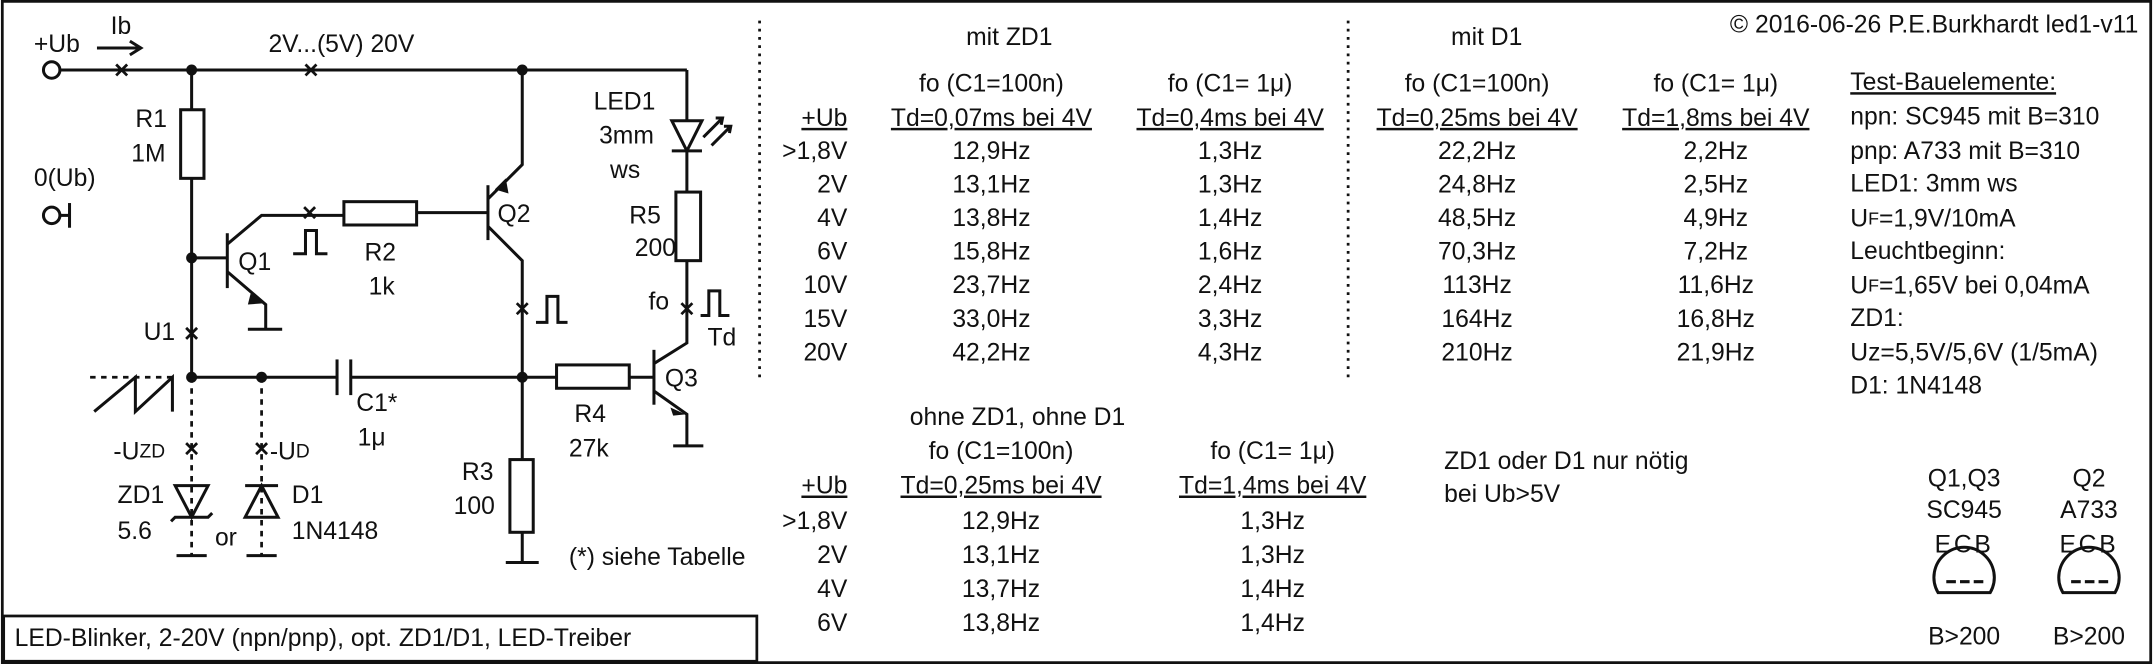  What do you see at coordinates (991, 319) in the screenshot?
I see `table-cell: 33,0Hz` at bounding box center [991, 319].